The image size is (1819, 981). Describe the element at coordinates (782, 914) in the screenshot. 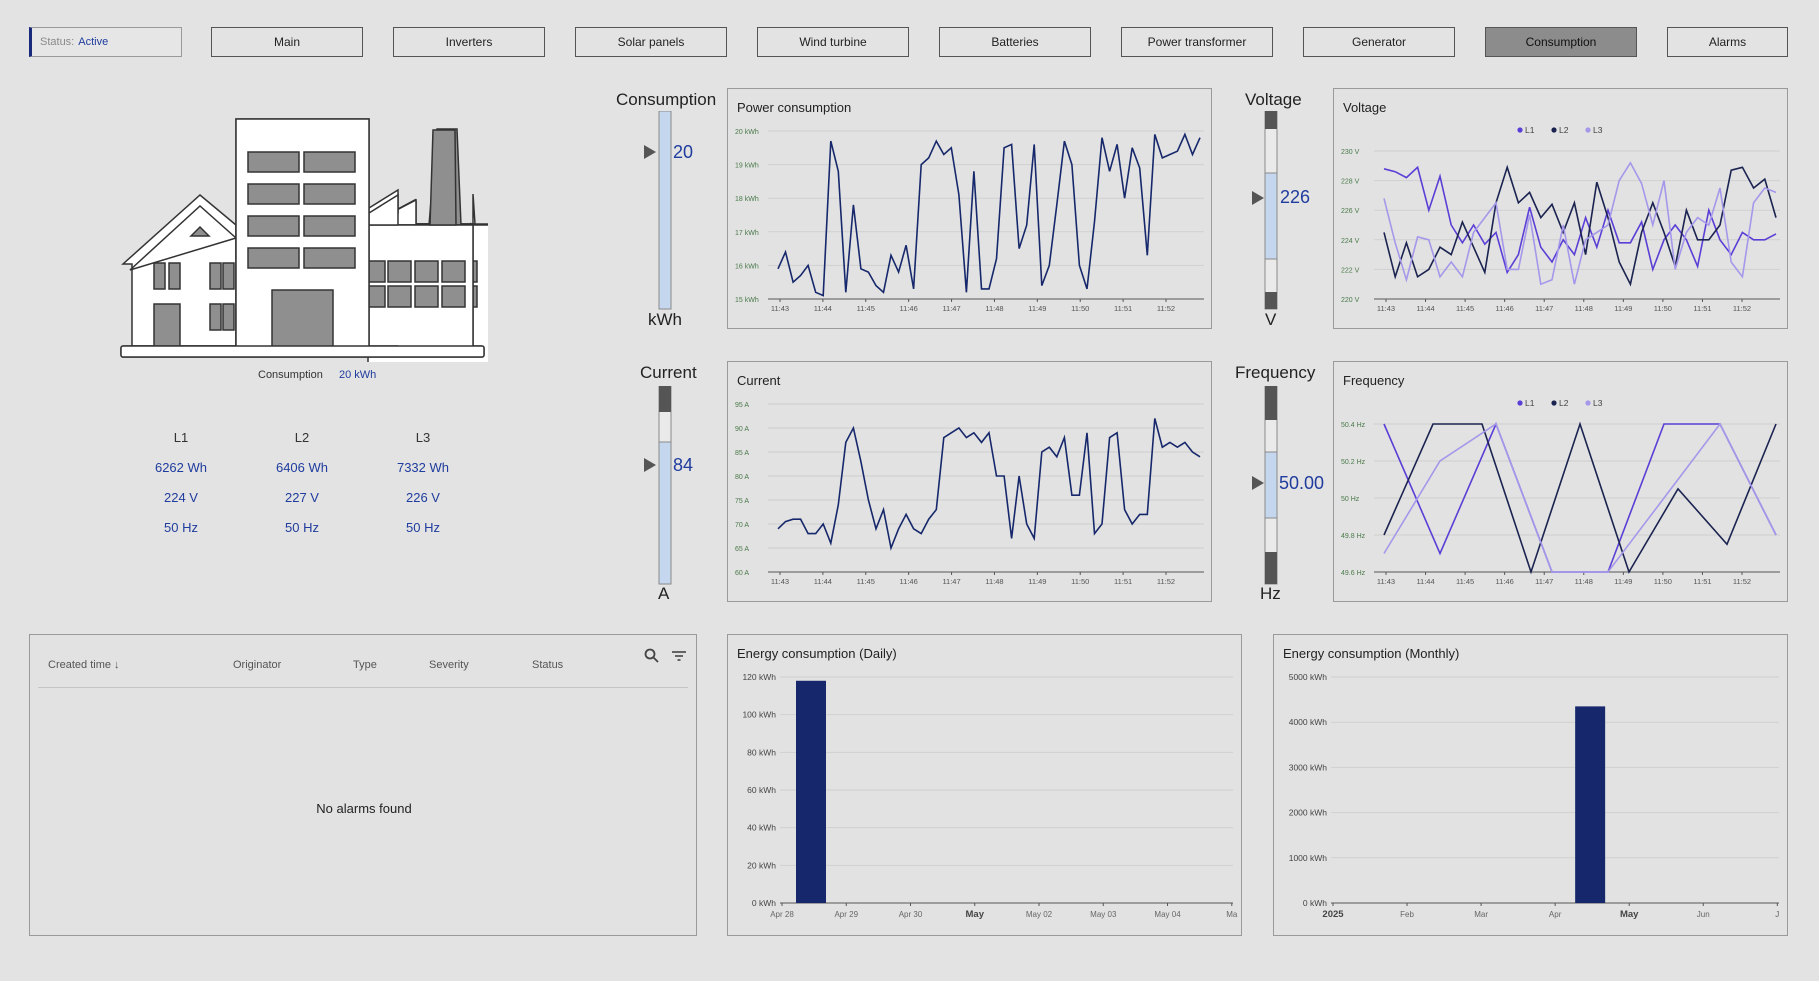

I see `x-tick-label: Apr 28` at that location.